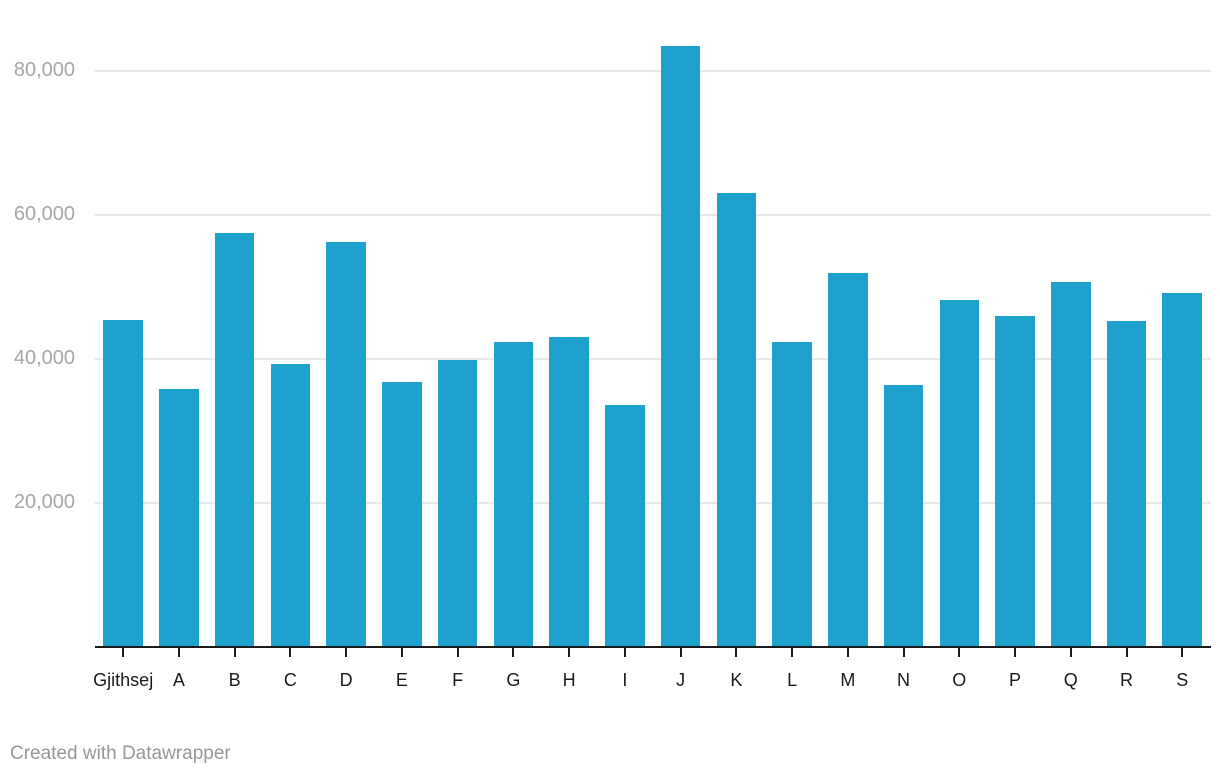 The image size is (1220, 778). Describe the element at coordinates (904, 680) in the screenshot. I see `x-axis-label-n: N` at that location.